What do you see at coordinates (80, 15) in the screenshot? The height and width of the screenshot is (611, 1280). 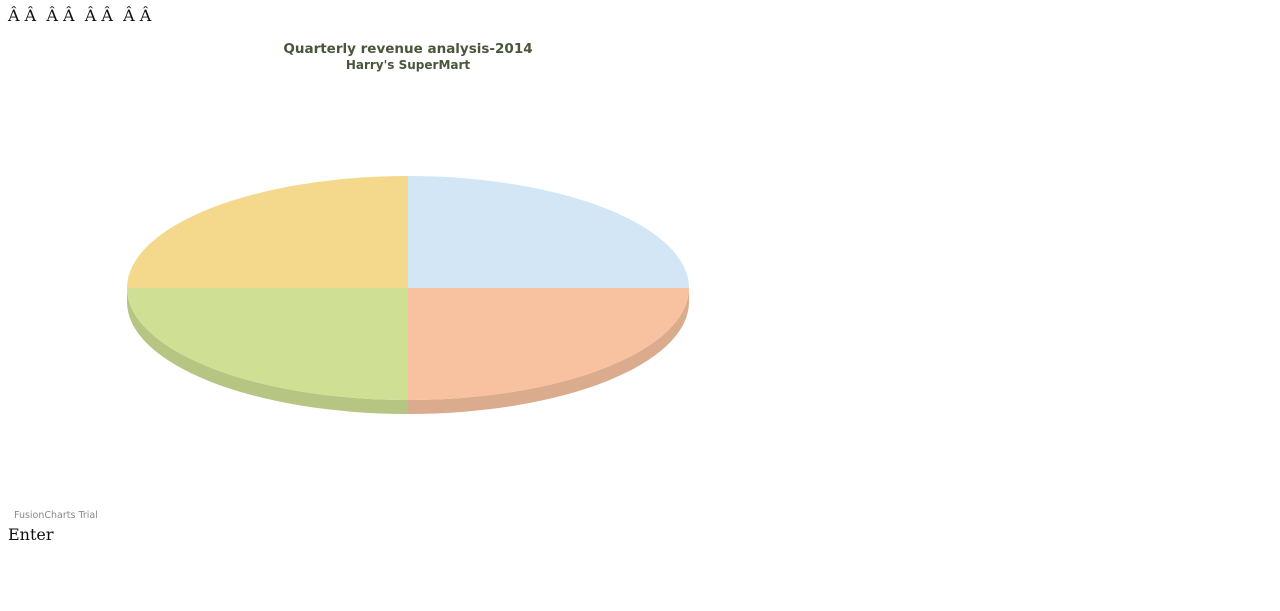 I see `header-text: Â Â Â Â Â Â Â Â` at bounding box center [80, 15].